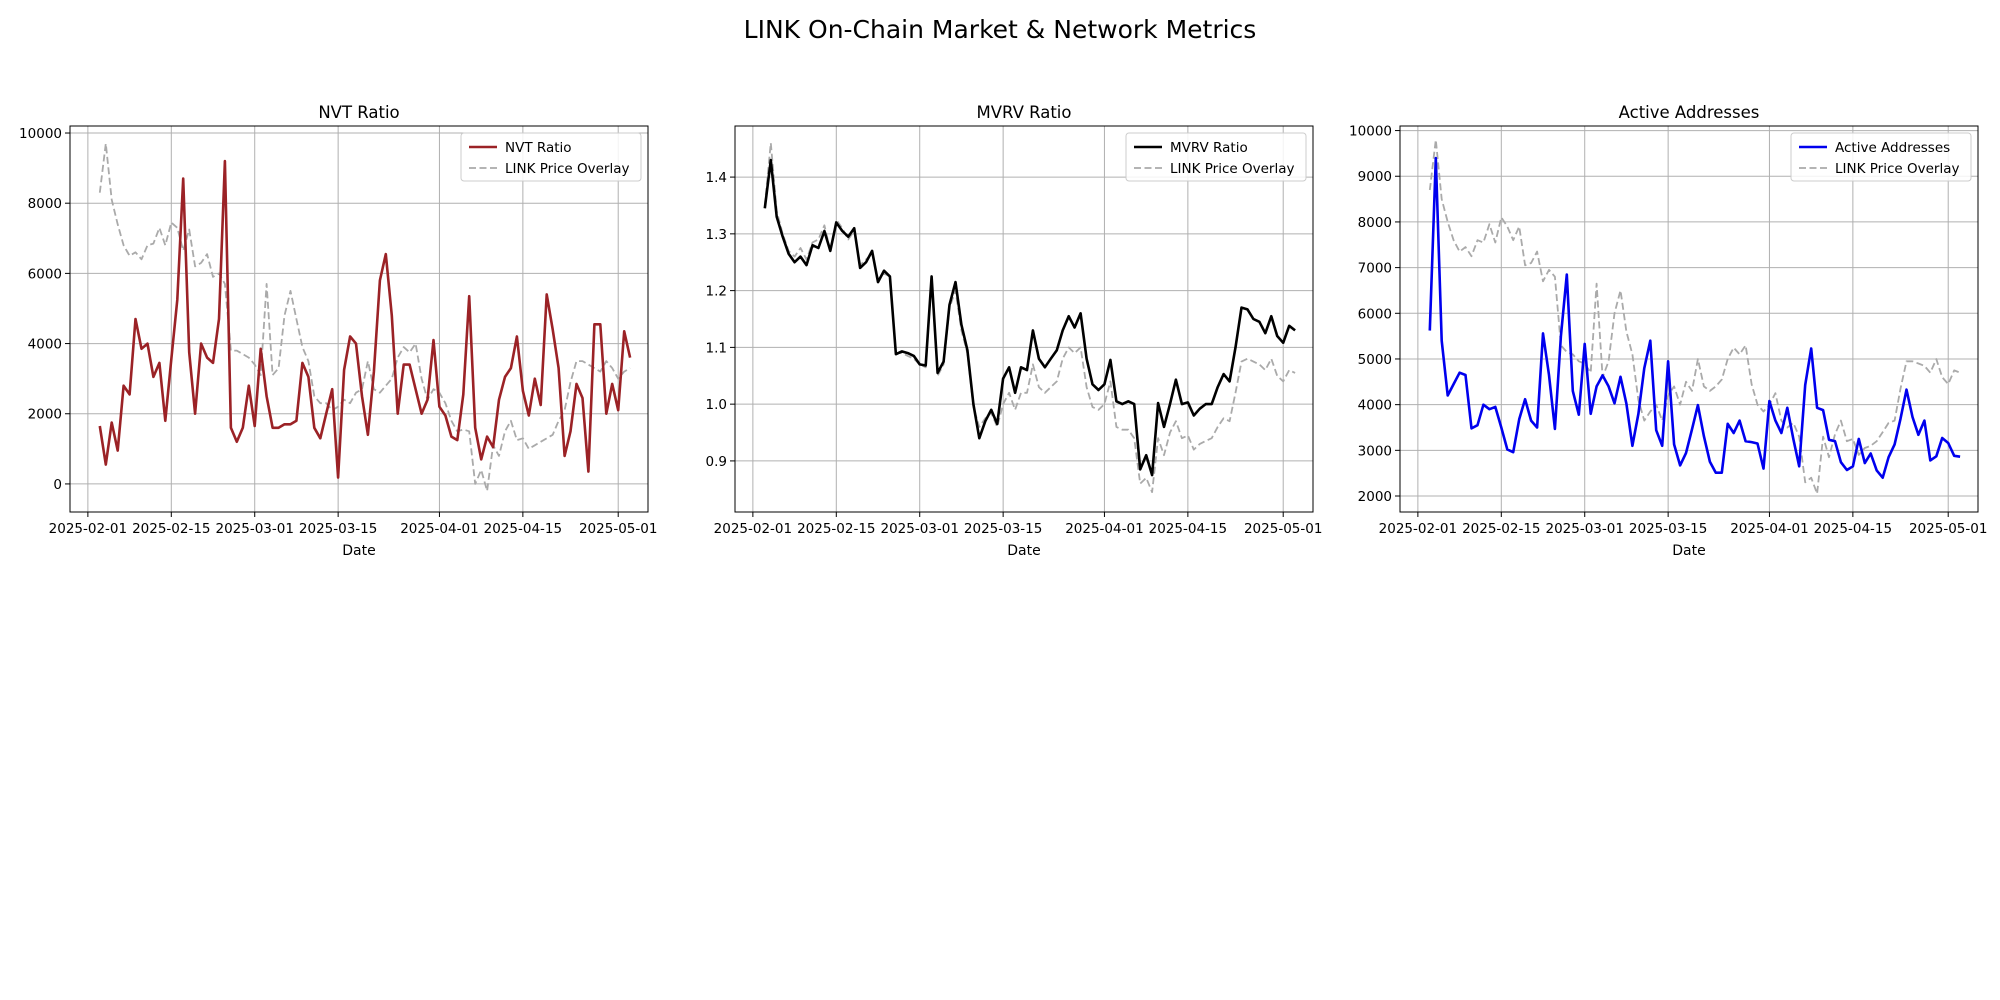 This screenshot has width=2000, height=1000. I want to click on y-tick-label: 1.0, so click(716, 405).